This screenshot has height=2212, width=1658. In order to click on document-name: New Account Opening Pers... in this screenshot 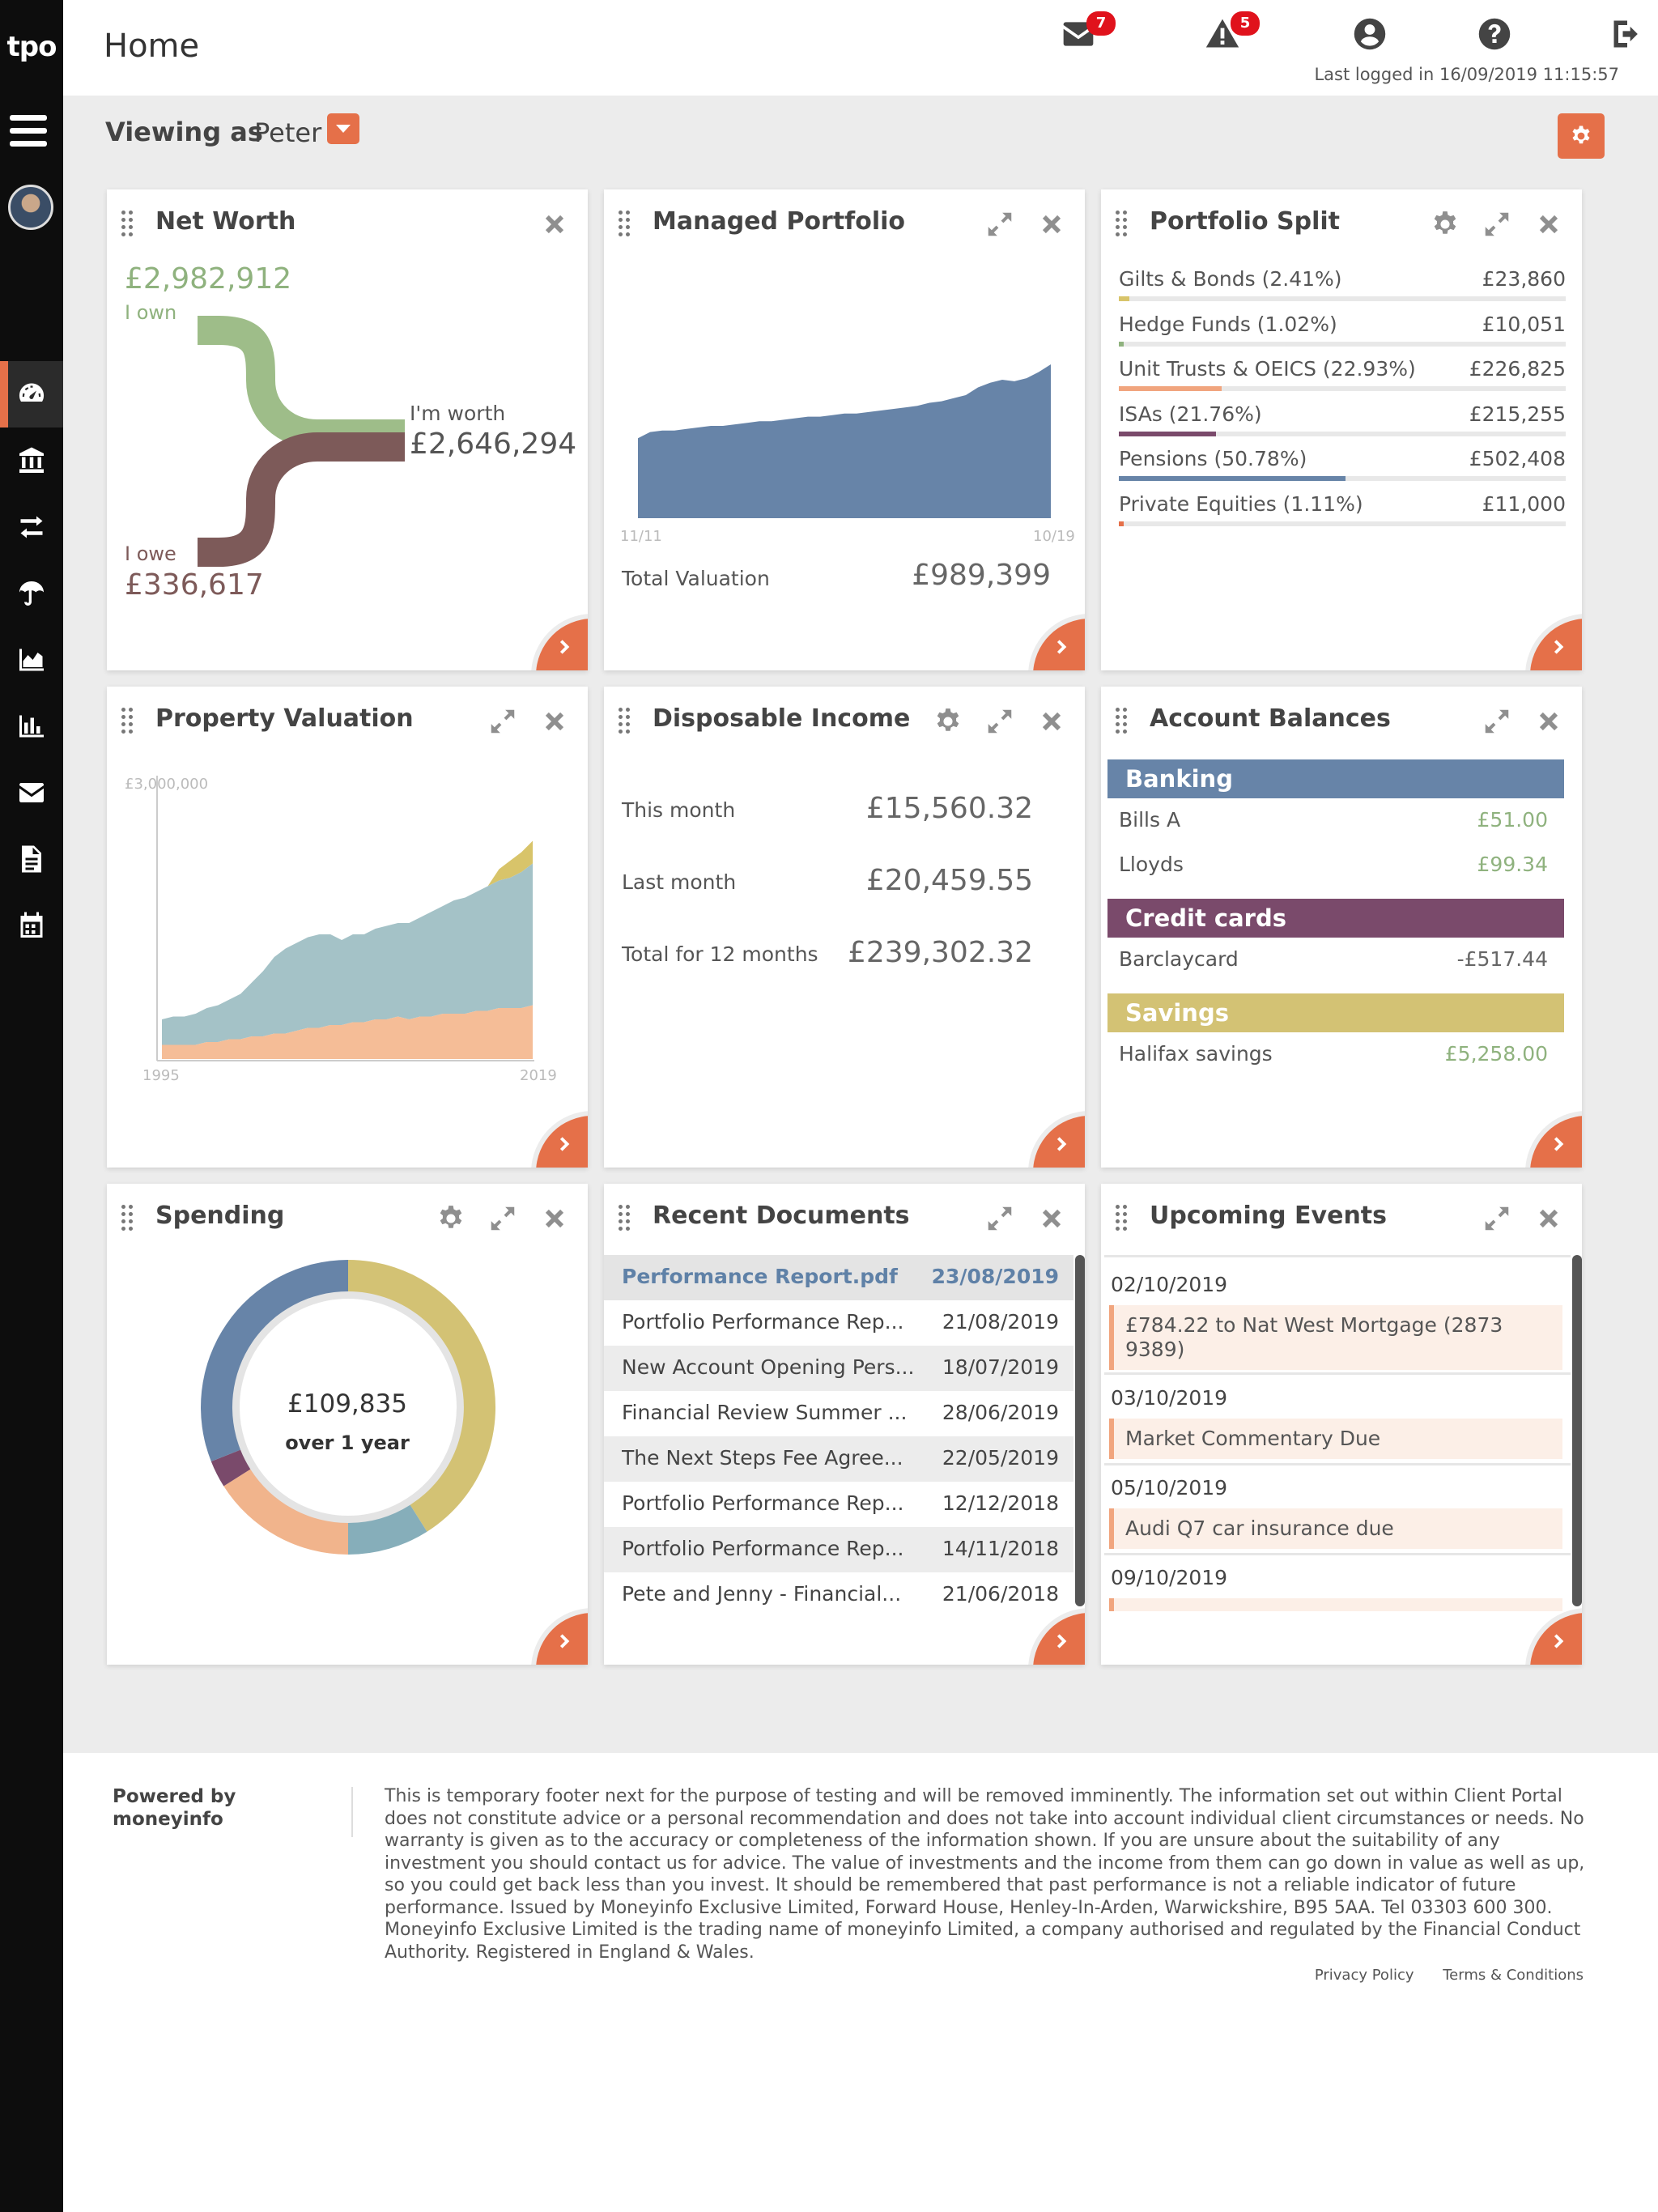, I will do `click(768, 1367)`.